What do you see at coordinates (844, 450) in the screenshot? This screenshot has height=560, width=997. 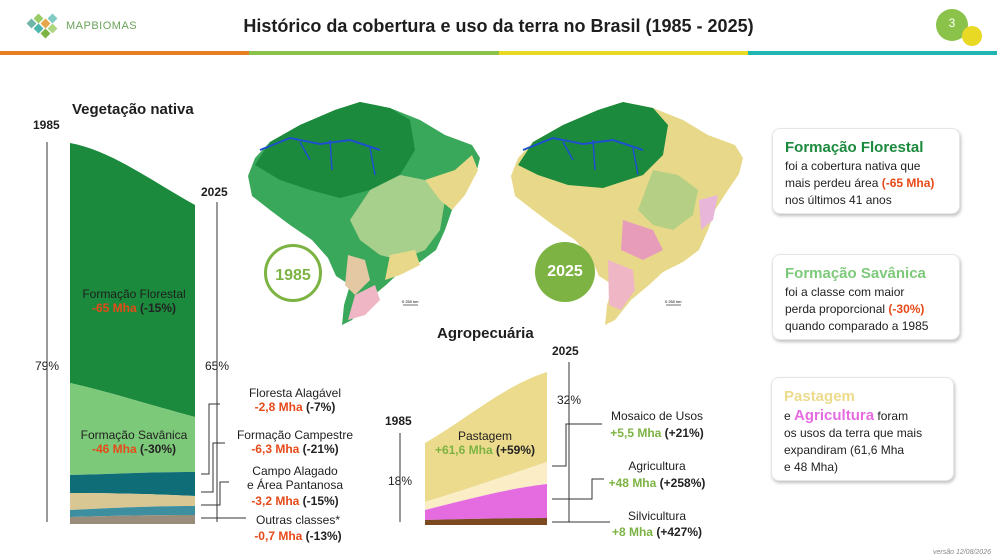 I see `card-agro-line2: expandiram (61,6 Mha` at bounding box center [844, 450].